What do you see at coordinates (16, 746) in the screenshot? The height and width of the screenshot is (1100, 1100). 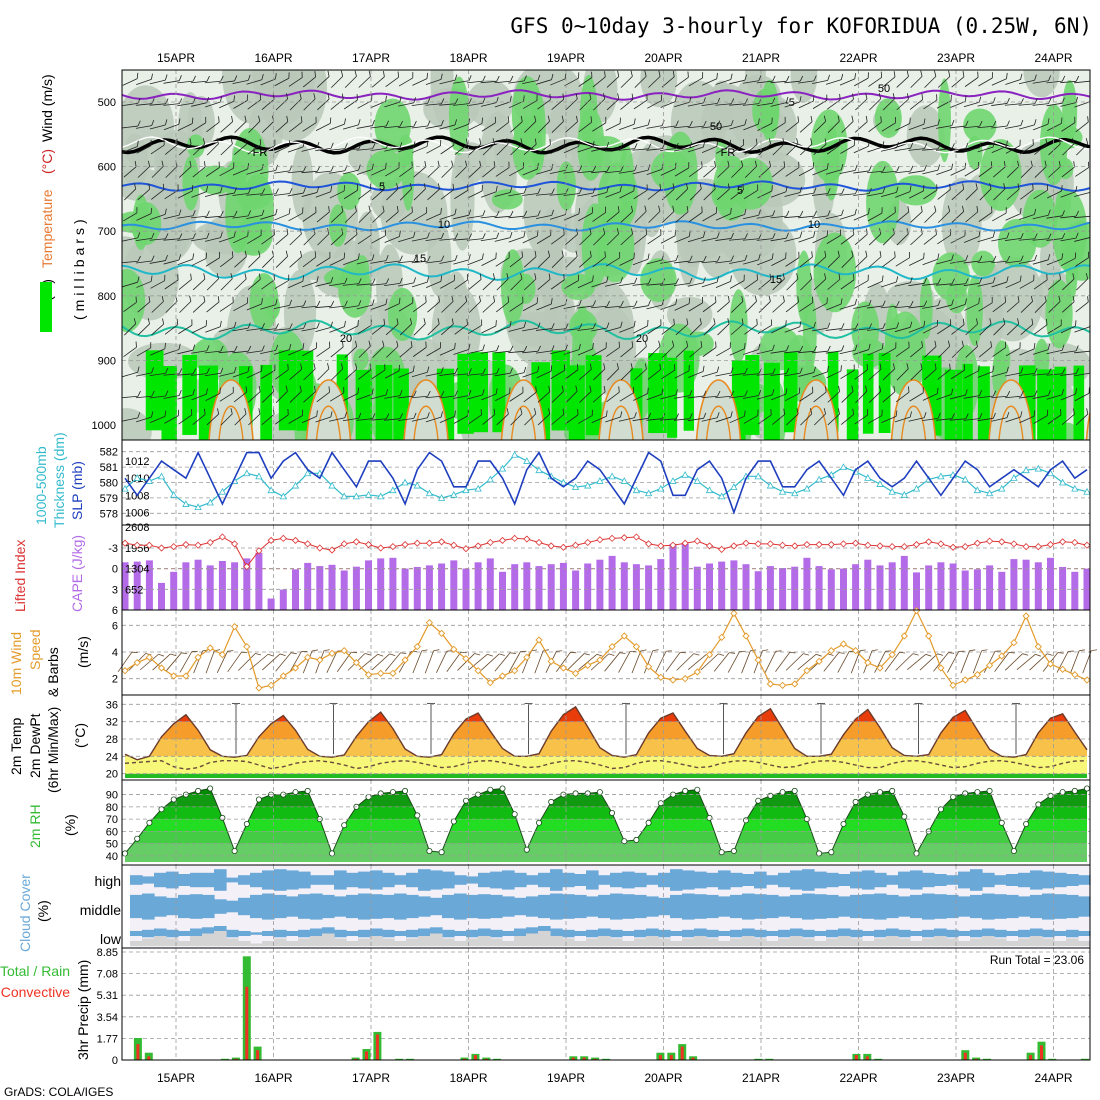 I see `temp-label: 2m Temp` at bounding box center [16, 746].